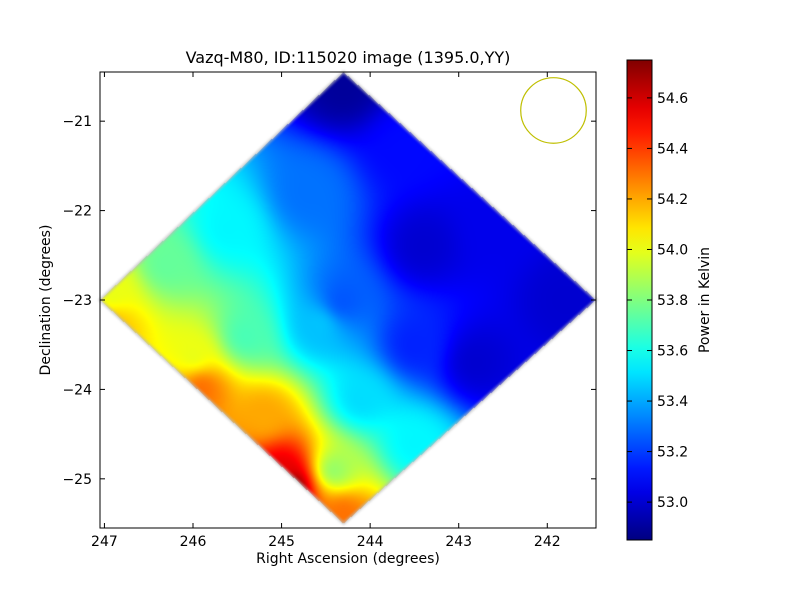 Image resolution: width=800 pixels, height=600 pixels. Describe the element at coordinates (672, 301) in the screenshot. I see `colorbar-tick-label: 53.8` at that location.